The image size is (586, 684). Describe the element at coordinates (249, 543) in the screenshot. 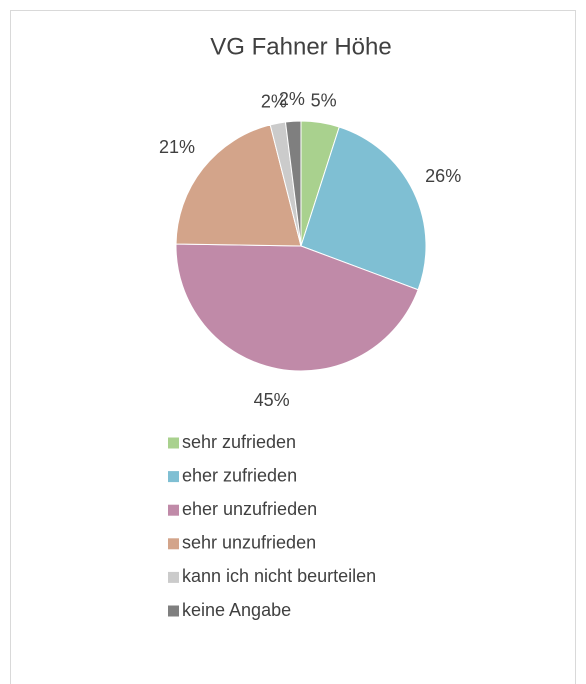

I see `legend-label: sehr unzufrieden` at that location.